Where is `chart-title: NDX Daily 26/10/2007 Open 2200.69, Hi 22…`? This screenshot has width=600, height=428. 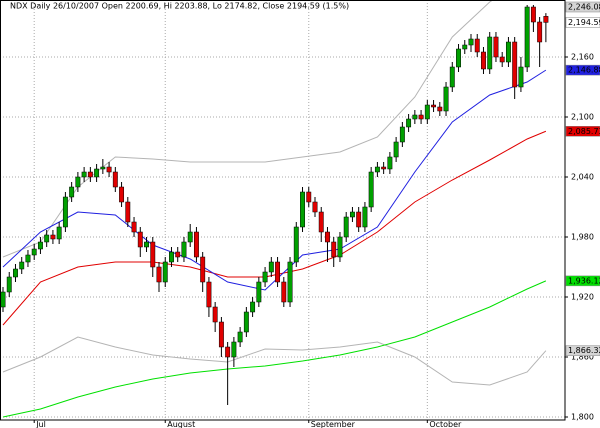 chart-title: NDX Daily 26/10/2007 Open 2200.69, Hi 22… is located at coordinates (179, 6).